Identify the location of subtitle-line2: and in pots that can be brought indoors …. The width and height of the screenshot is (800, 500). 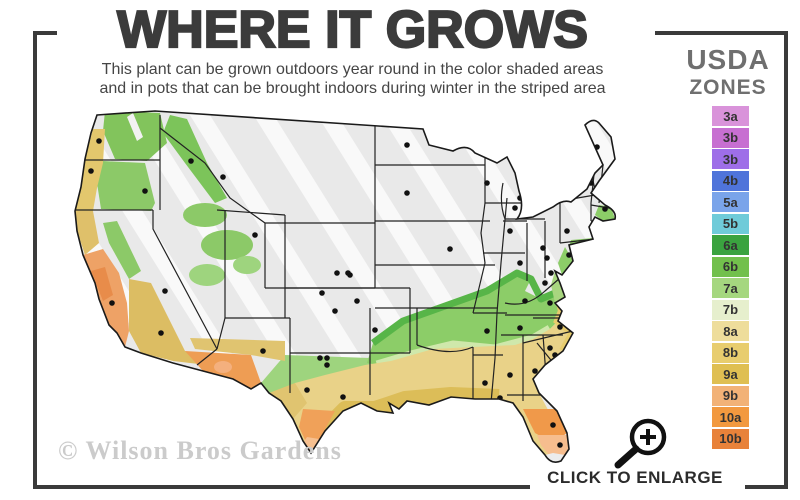
(352, 88).